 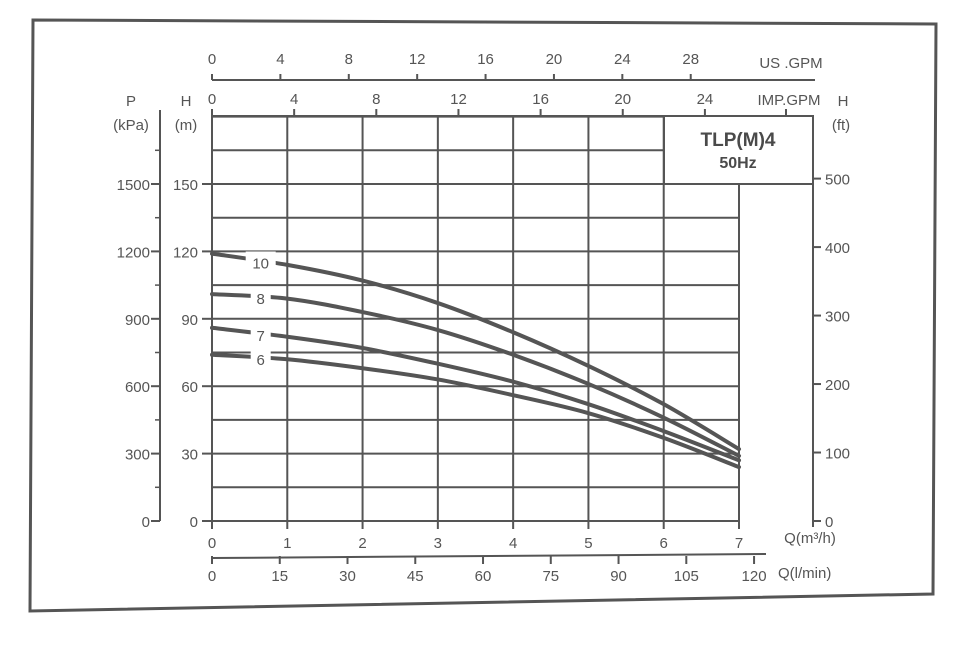 What do you see at coordinates (287, 543) in the screenshot?
I see `flow-m3h-tick-label: 1` at bounding box center [287, 543].